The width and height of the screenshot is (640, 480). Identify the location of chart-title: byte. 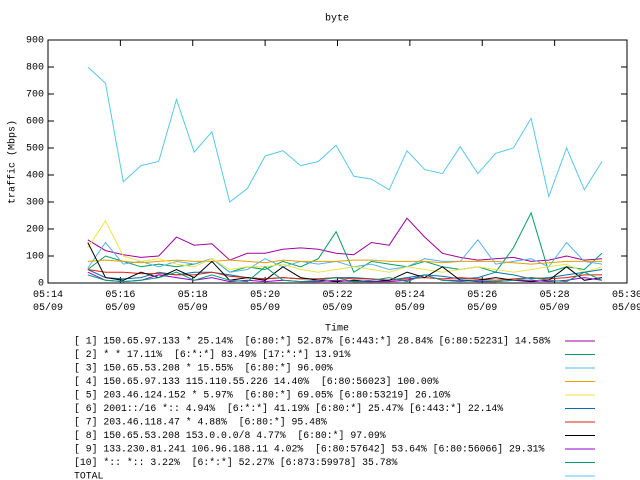
(337, 19).